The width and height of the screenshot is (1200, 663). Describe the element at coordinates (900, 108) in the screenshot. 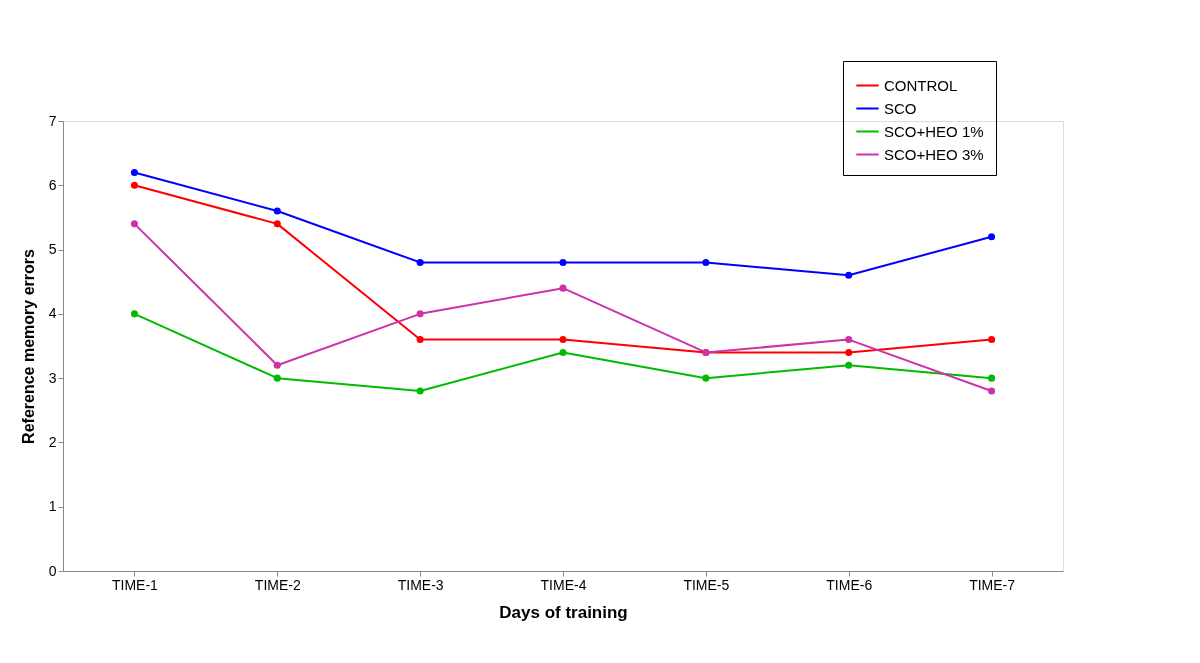

I see `legend-label: SCO` at that location.